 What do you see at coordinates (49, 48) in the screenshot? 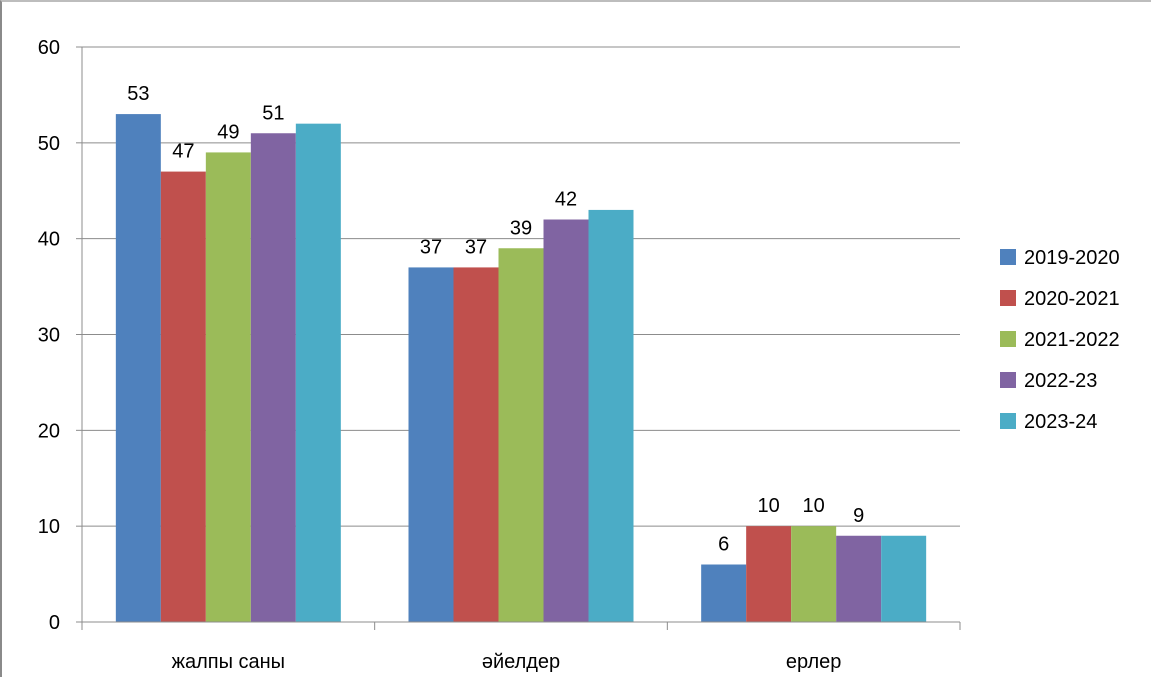
I see `y-tick-label: 60` at bounding box center [49, 48].